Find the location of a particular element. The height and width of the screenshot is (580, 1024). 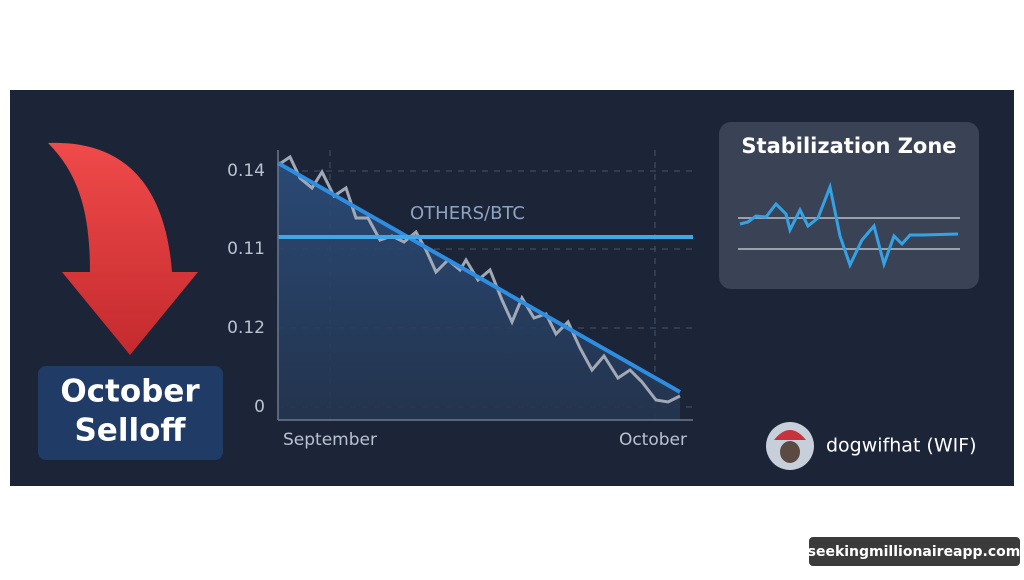

y-tick-label: 0 is located at coordinates (259, 407).